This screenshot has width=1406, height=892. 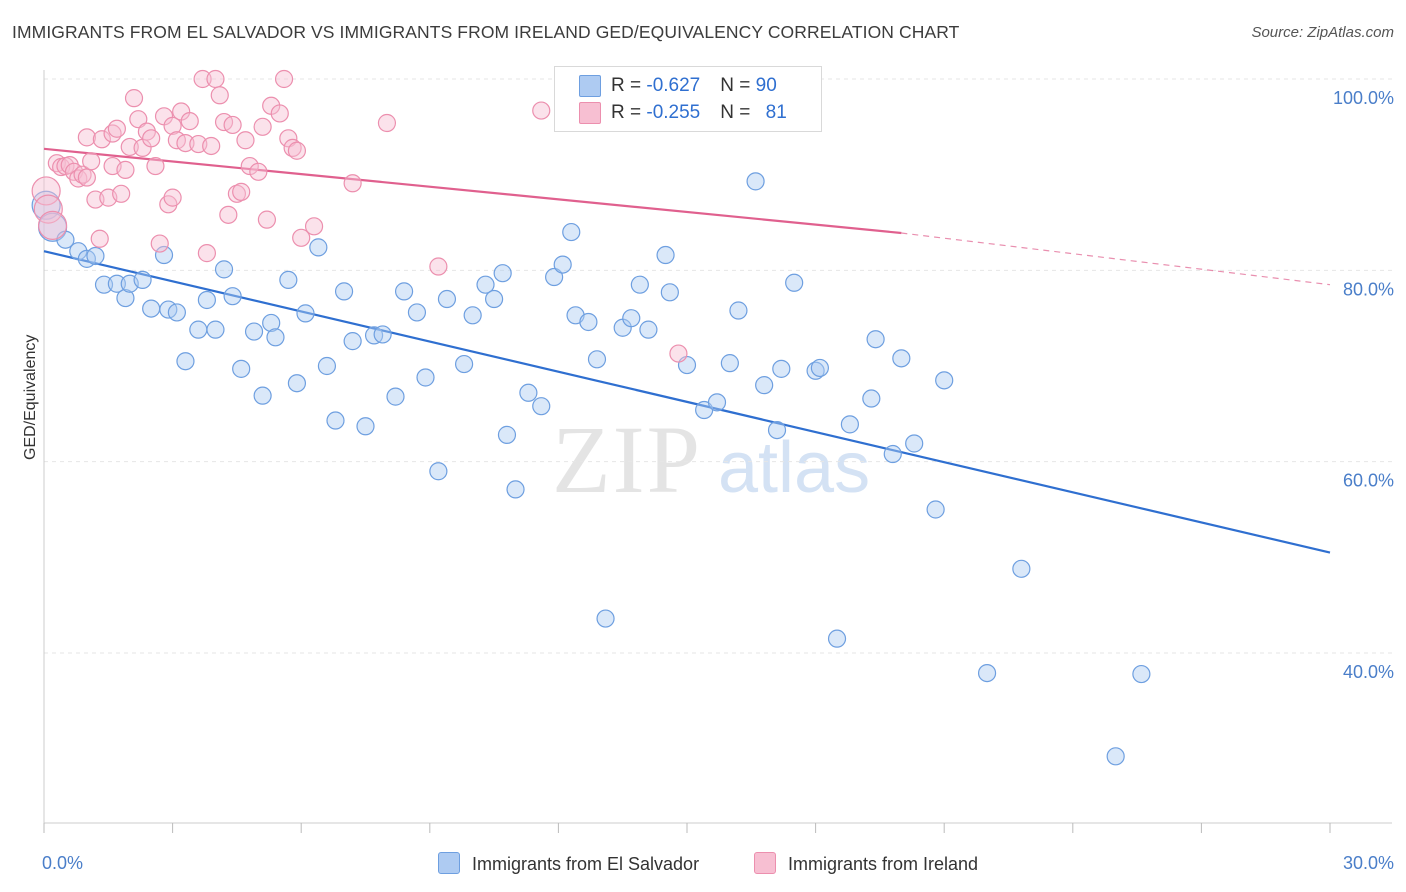 What do you see at coordinates (673, 113) in the screenshot?
I see `legend-r-value: -0.255` at bounding box center [673, 113].